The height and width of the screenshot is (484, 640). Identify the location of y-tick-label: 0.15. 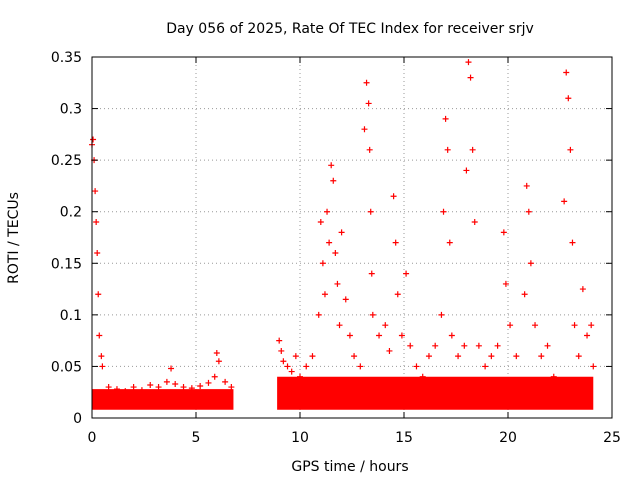
(66, 264).